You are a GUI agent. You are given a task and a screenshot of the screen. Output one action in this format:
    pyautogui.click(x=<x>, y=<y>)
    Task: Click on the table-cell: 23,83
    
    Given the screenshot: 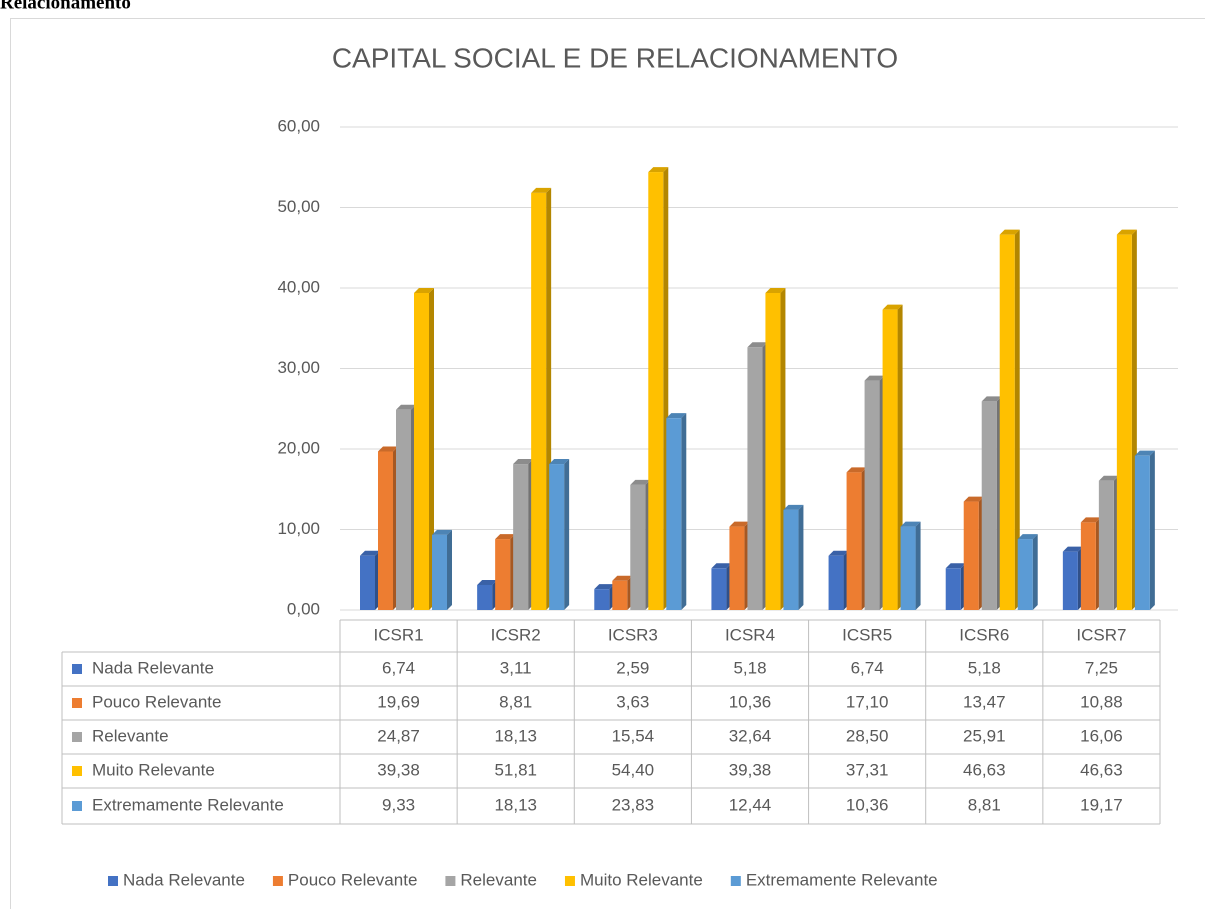 What is the action you would take?
    pyautogui.click(x=633, y=804)
    